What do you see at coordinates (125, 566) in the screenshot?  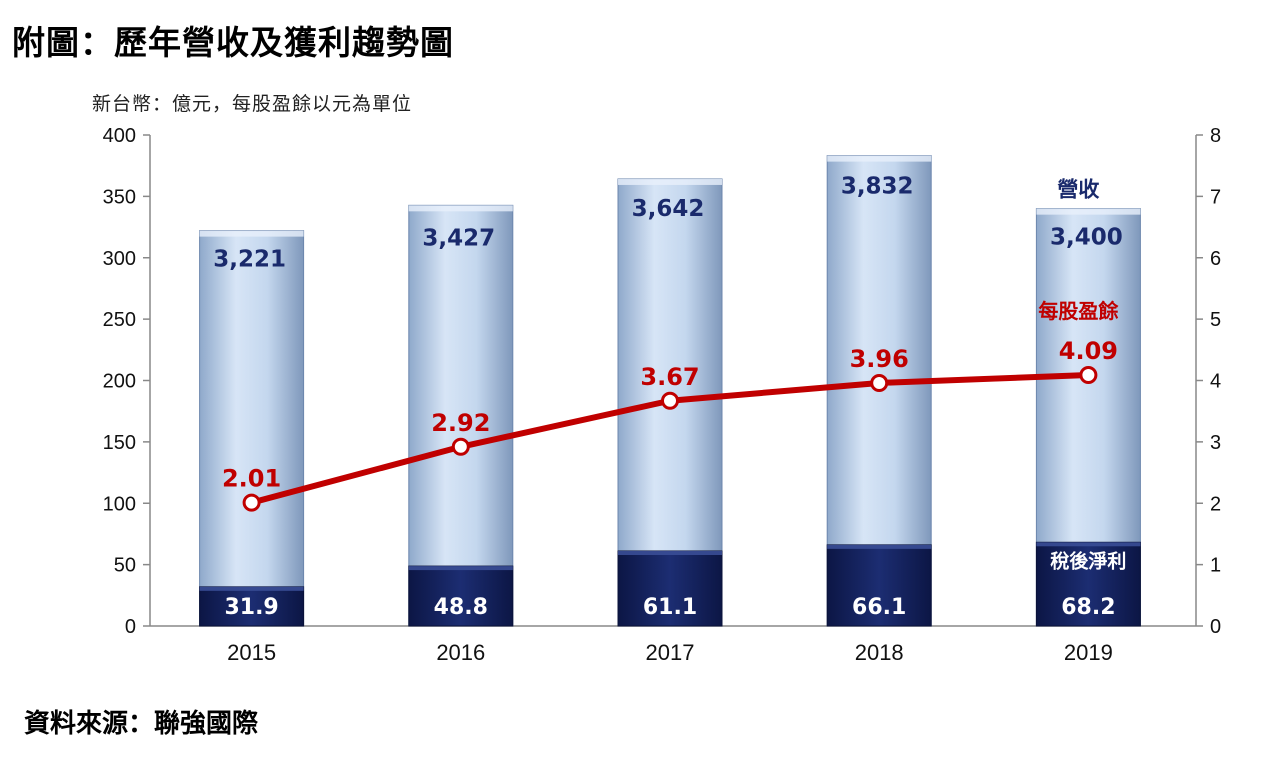 I see `y-left-tick-label: 50` at bounding box center [125, 566].